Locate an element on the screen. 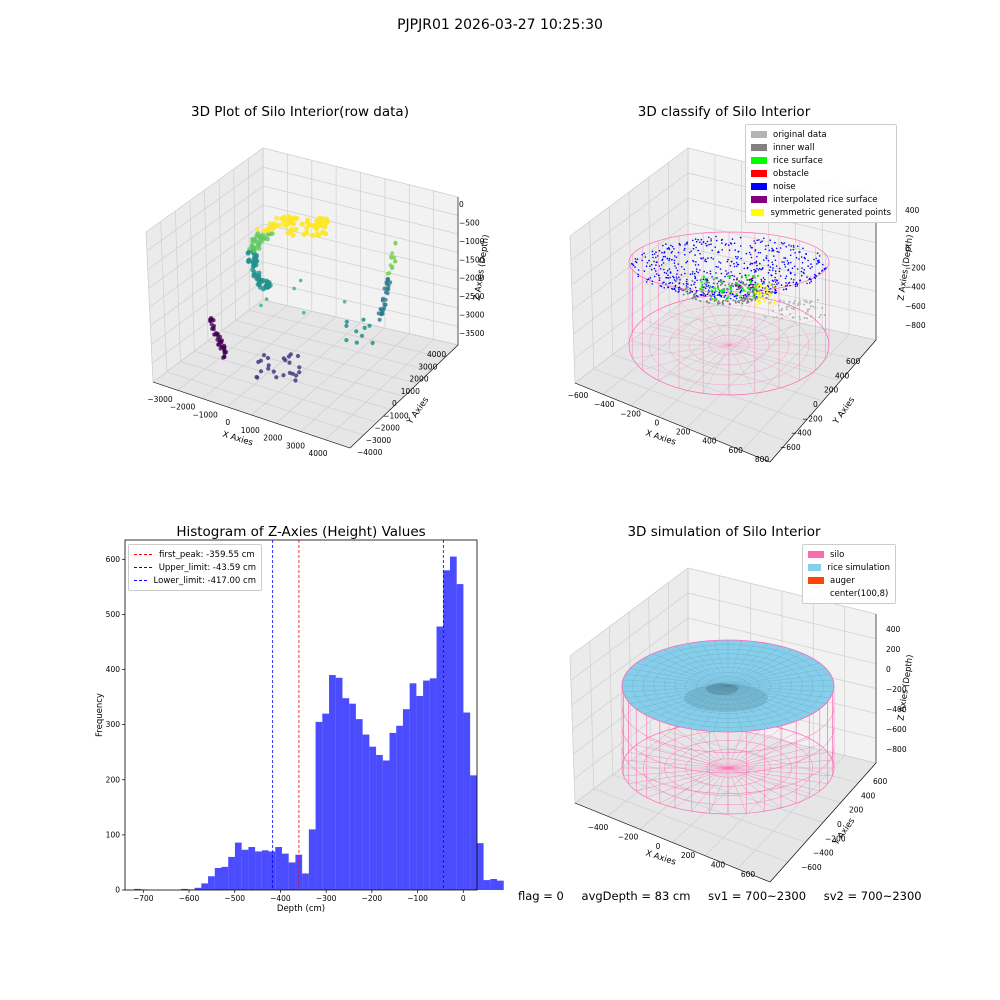  cls-xtick: 0 is located at coordinates (656, 422).